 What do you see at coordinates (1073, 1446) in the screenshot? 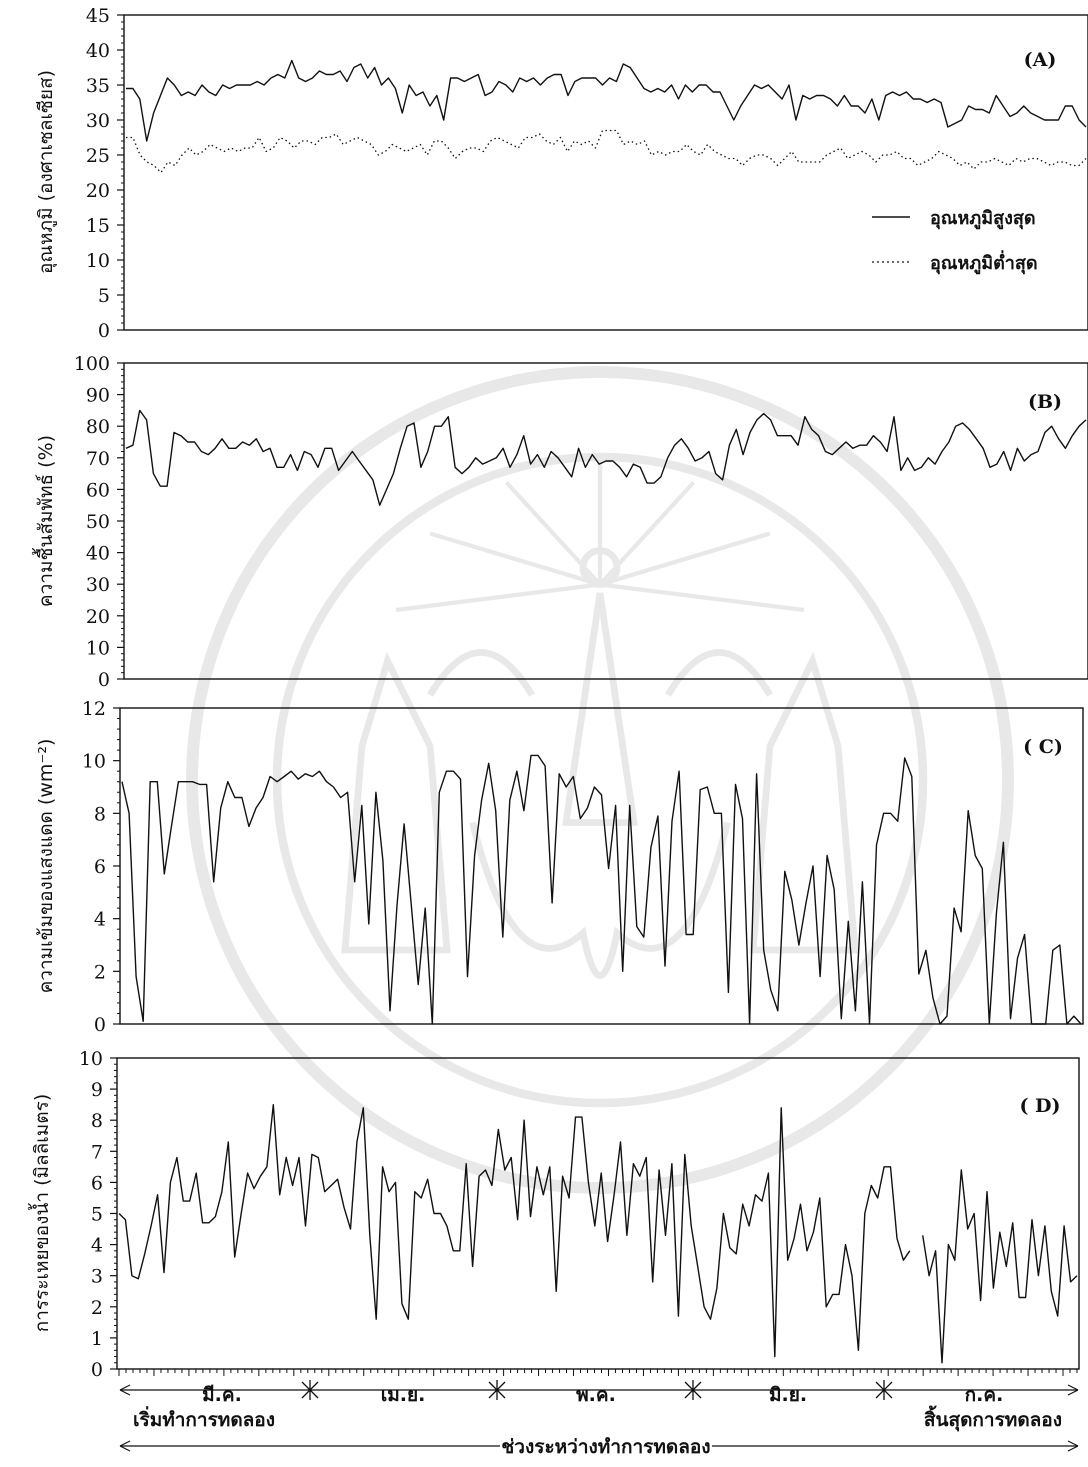
I see `period-right-arrowhead` at bounding box center [1073, 1446].